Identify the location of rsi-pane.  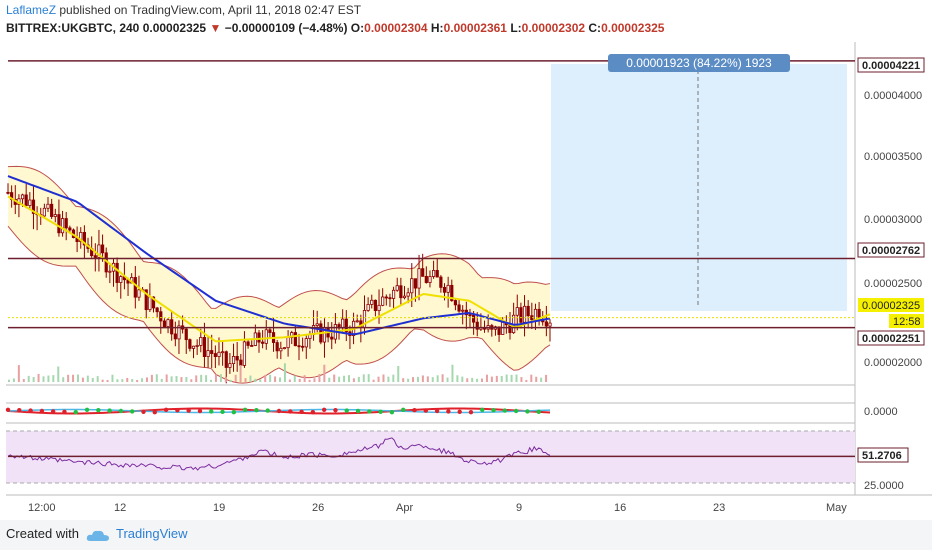
(431, 454).